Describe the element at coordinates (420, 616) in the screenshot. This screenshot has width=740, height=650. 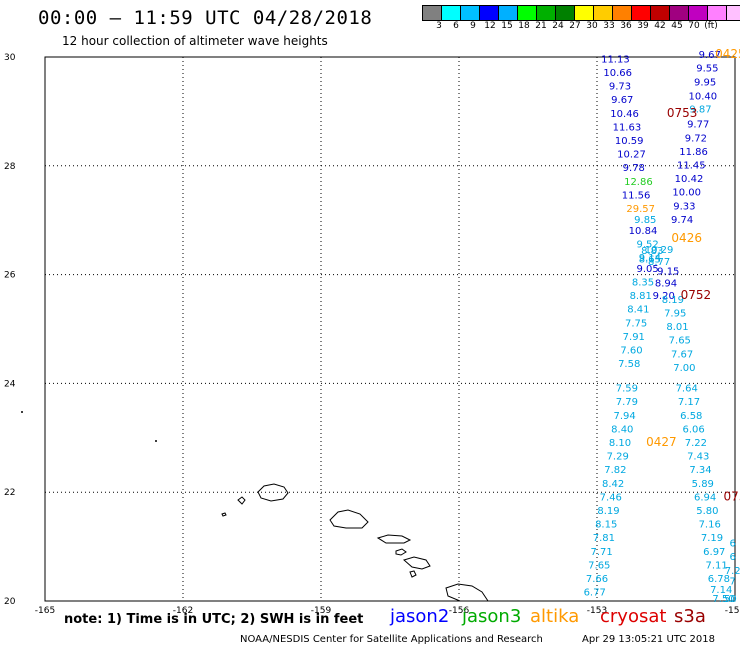
I see `satellite-name: jason2` at that location.